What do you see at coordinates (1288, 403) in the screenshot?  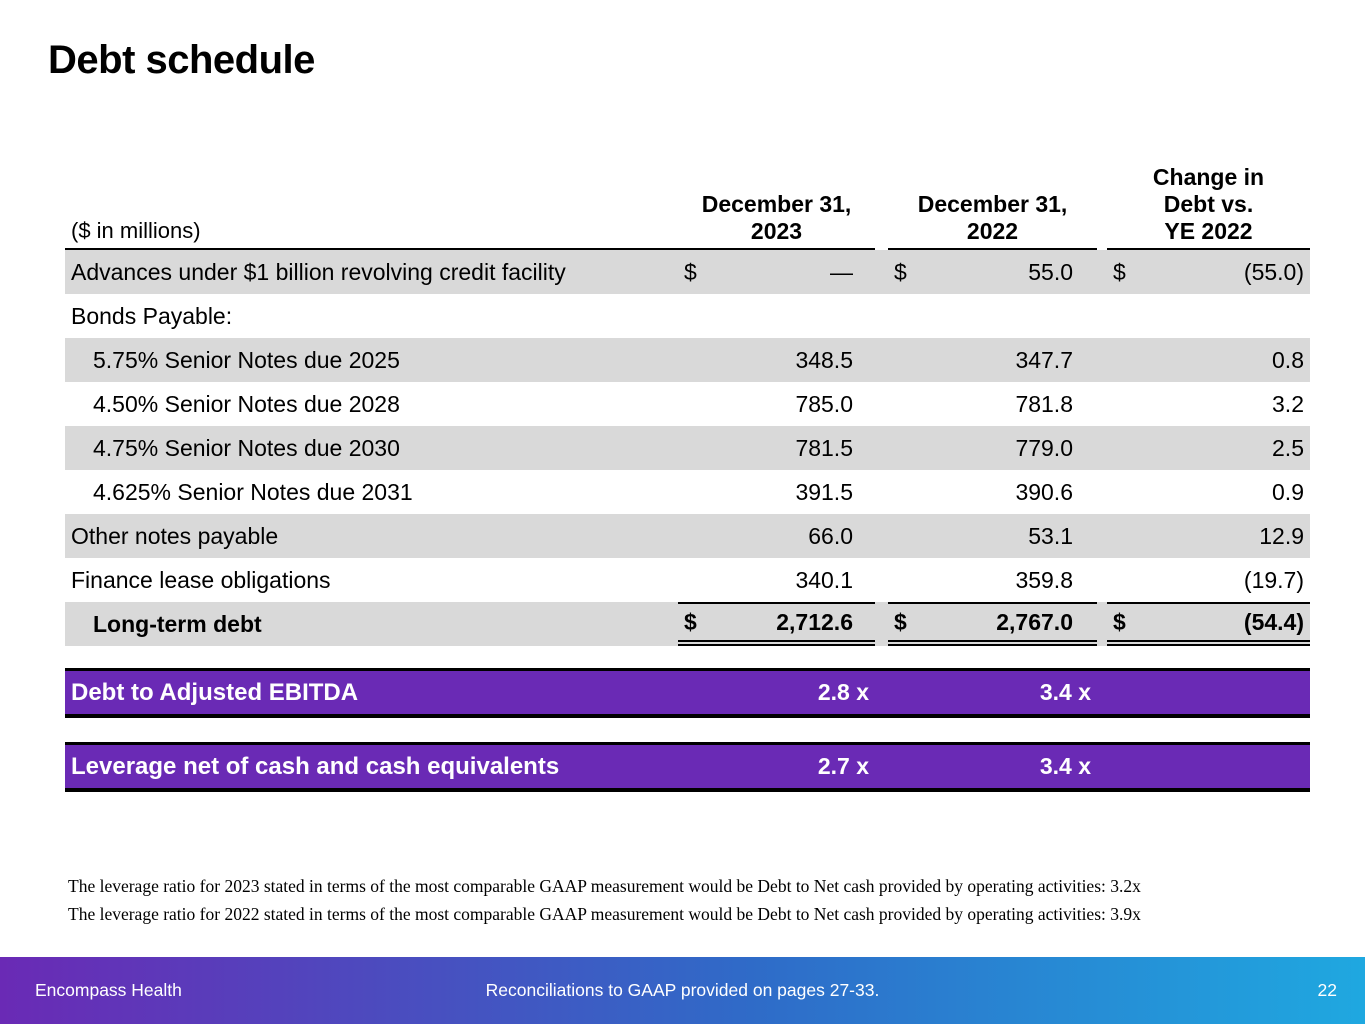 I see `row-value-text: 3.2` at bounding box center [1288, 403].